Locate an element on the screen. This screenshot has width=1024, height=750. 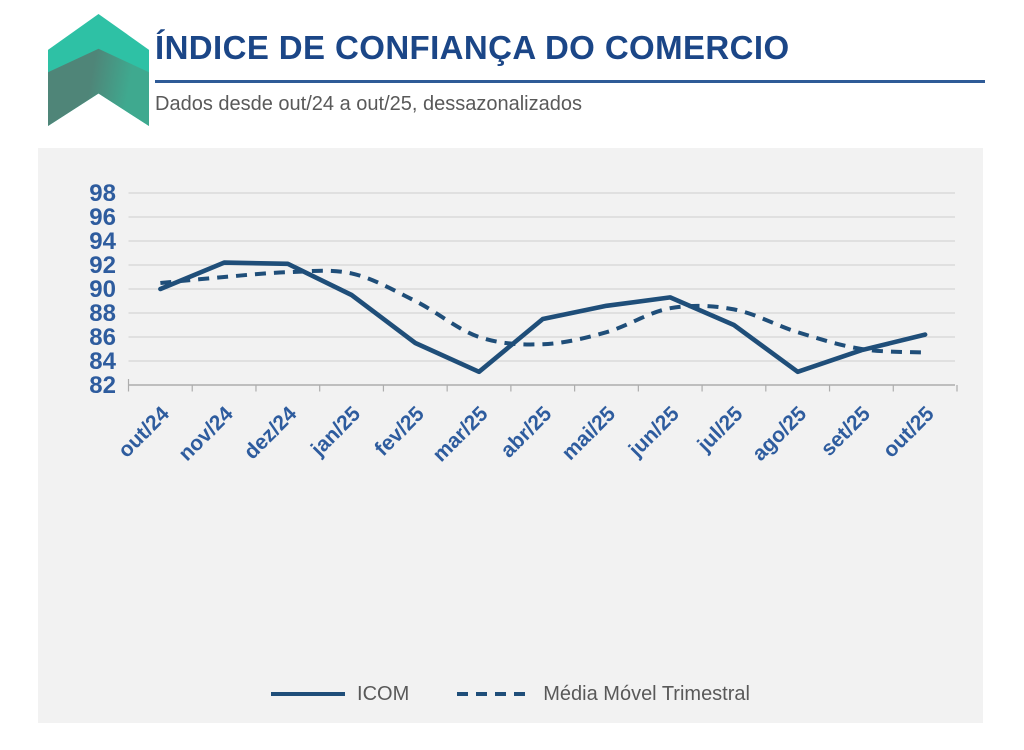
x-axis-label: jun/25 is located at coordinates (654, 432).